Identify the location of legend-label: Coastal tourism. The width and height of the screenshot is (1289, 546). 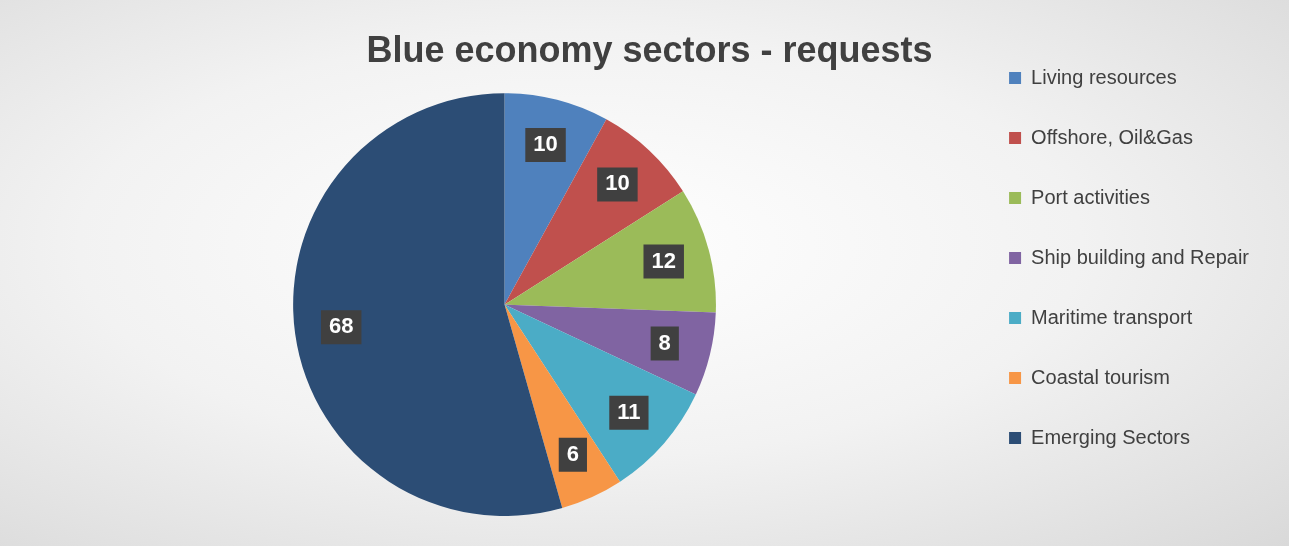
(1101, 376).